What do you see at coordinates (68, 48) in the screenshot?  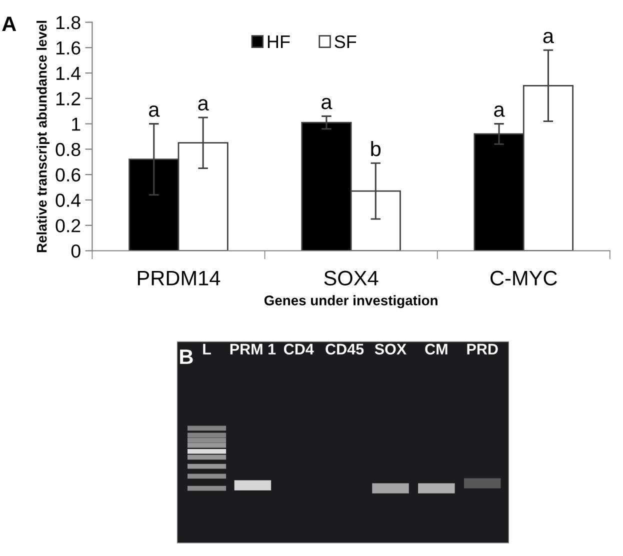 I see `y-tick-label: 1.6` at bounding box center [68, 48].